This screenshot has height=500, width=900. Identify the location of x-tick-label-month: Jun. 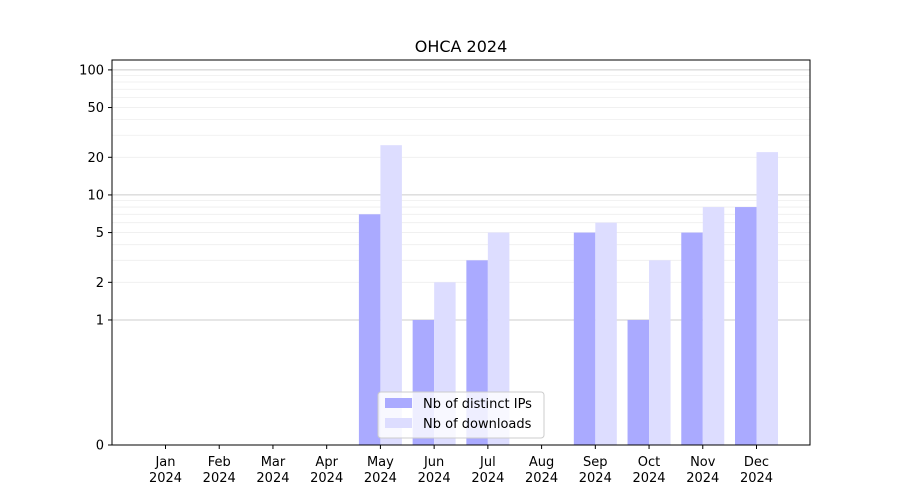
(433, 462).